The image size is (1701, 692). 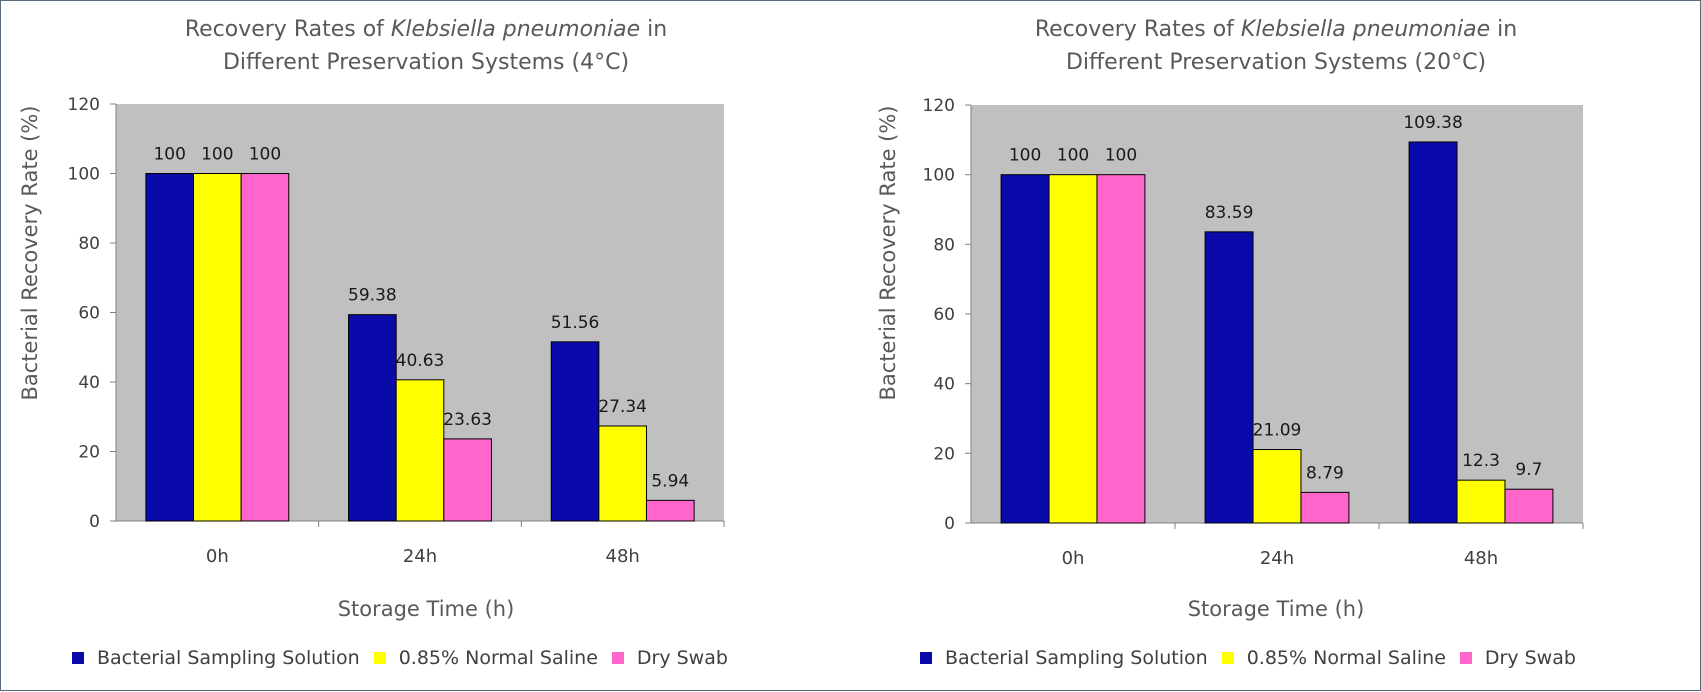 What do you see at coordinates (1432, 123) in the screenshot?
I see `data-label: 109.38` at bounding box center [1432, 123].